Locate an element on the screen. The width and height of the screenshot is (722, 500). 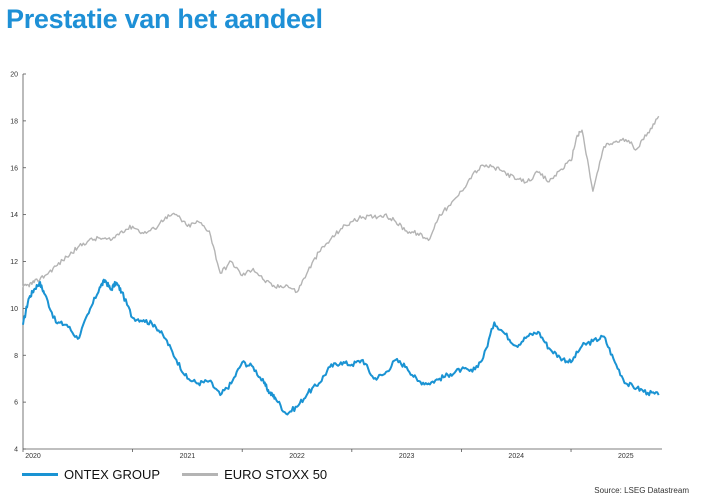
y-tick-label: 6 is located at coordinates (16, 403).